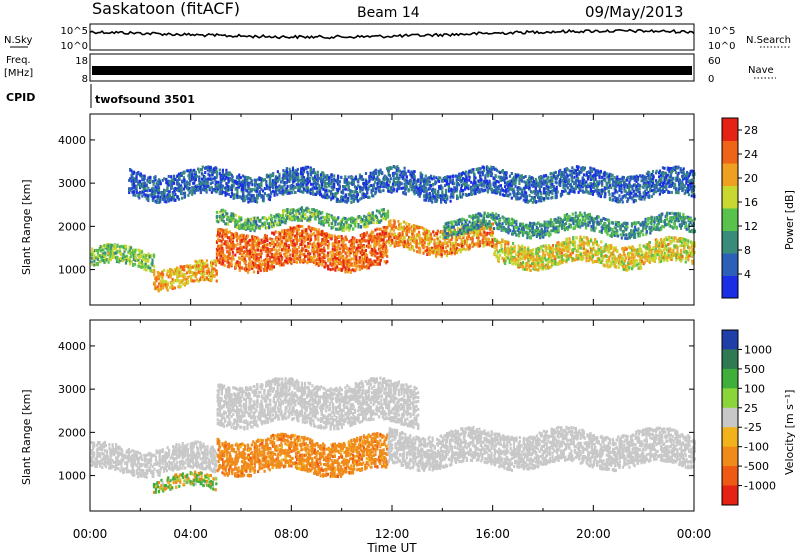 This screenshot has height=554, width=800. Describe the element at coordinates (291, 534) in the screenshot. I see `xtick-label: 08:00` at that location.